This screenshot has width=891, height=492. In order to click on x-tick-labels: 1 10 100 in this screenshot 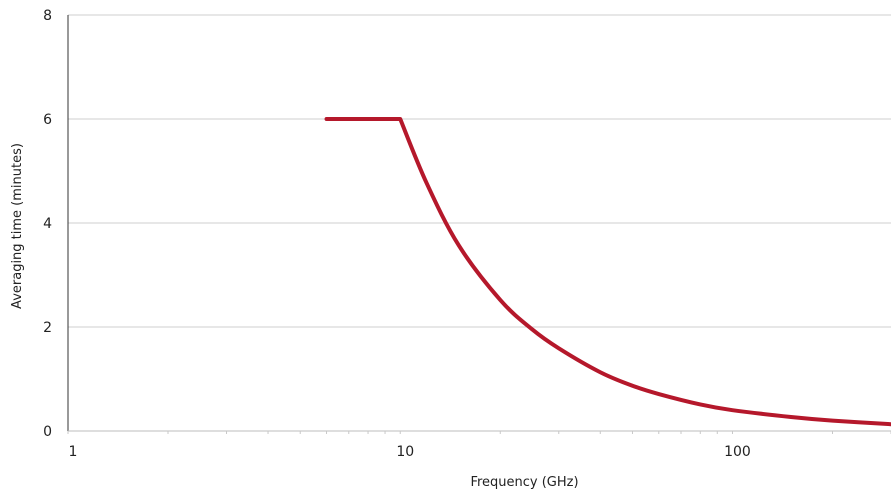, I will do `click(410, 452)`.